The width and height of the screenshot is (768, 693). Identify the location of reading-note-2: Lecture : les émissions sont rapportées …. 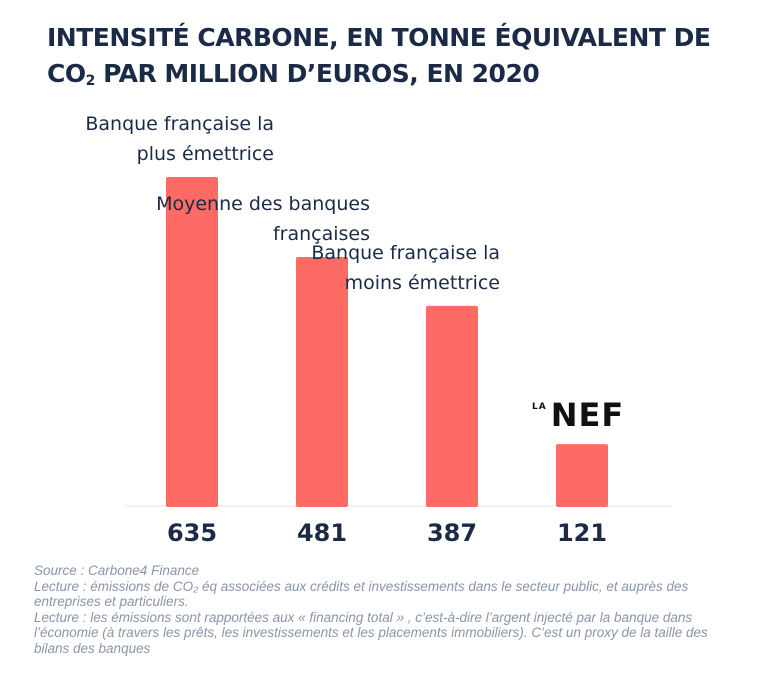
(371, 632).